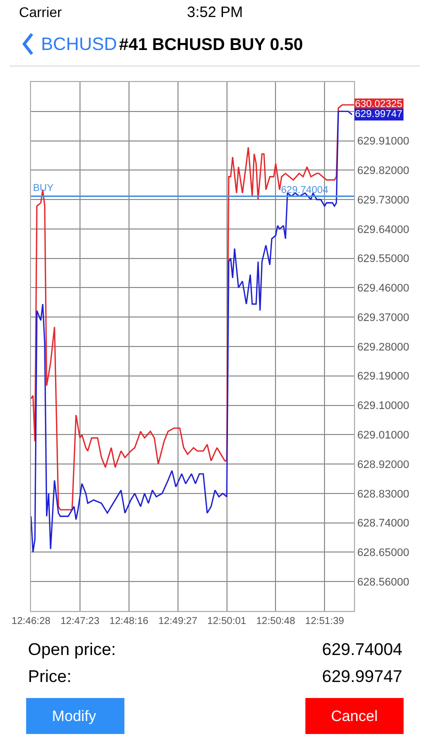 The width and height of the screenshot is (422, 750). What do you see at coordinates (80, 621) in the screenshot?
I see `x-tick-label: 12:47:23` at bounding box center [80, 621].